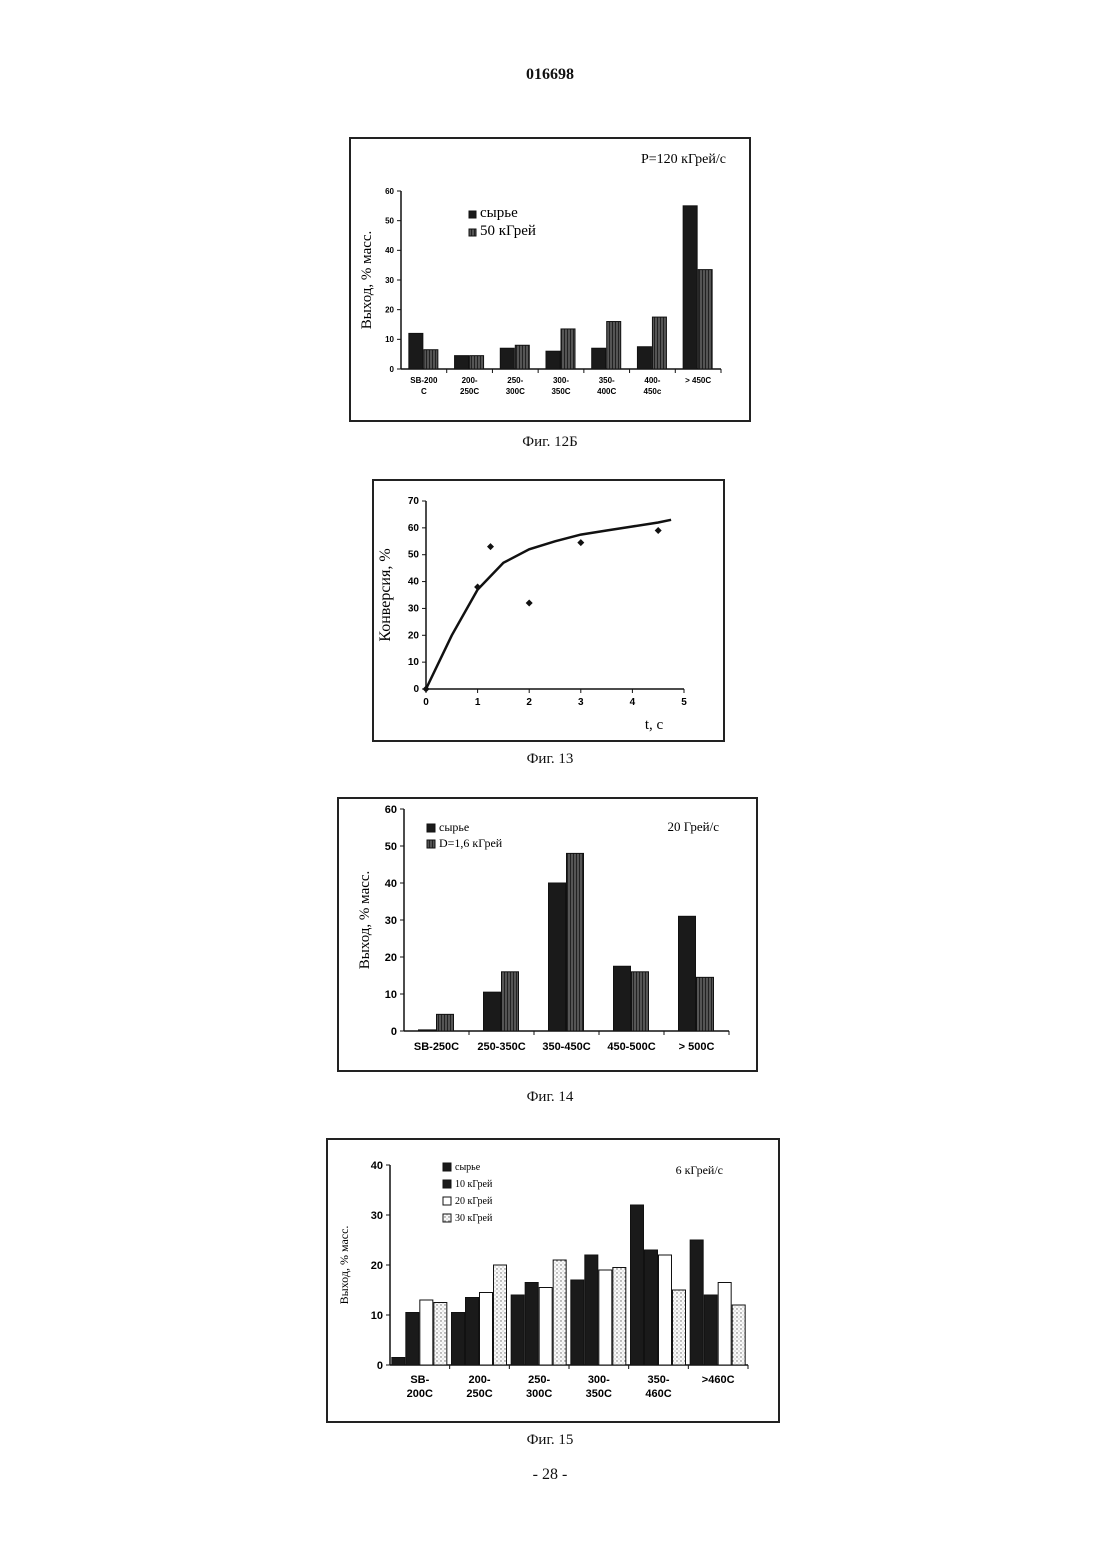  I want to click on x-tick-label: 200C, so click(420, 1394).